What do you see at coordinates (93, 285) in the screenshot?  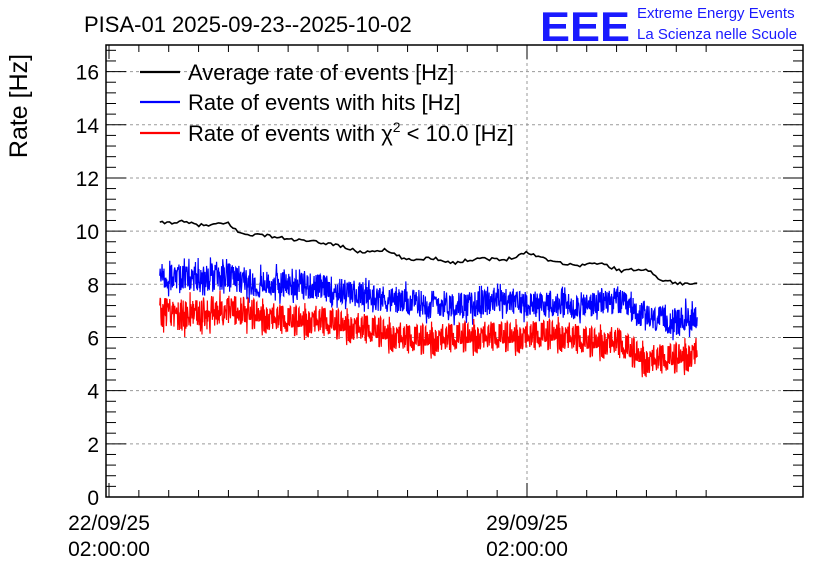 I see `y-tick-label: 8` at bounding box center [93, 285].